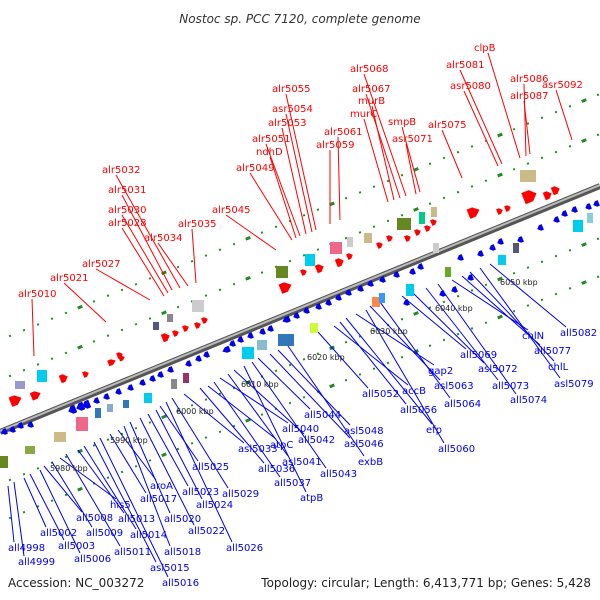 The width and height of the screenshot is (600, 600). I want to click on forward-gene-label: alr5051, so click(271, 139).